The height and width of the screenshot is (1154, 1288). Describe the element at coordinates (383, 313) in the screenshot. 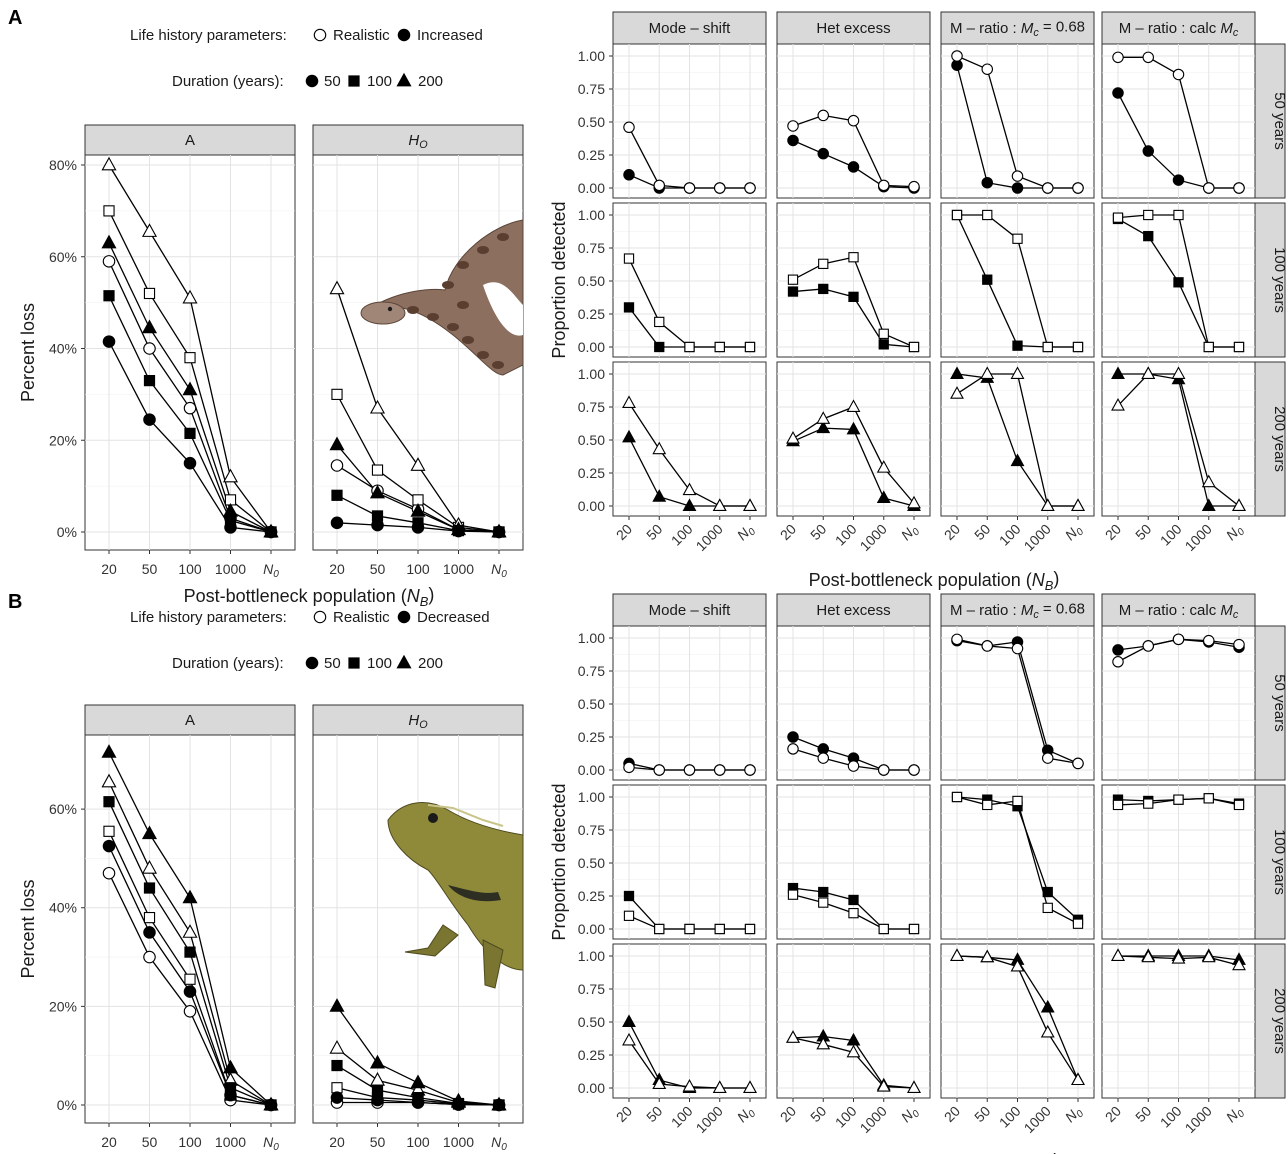

I see `snake-head` at that location.